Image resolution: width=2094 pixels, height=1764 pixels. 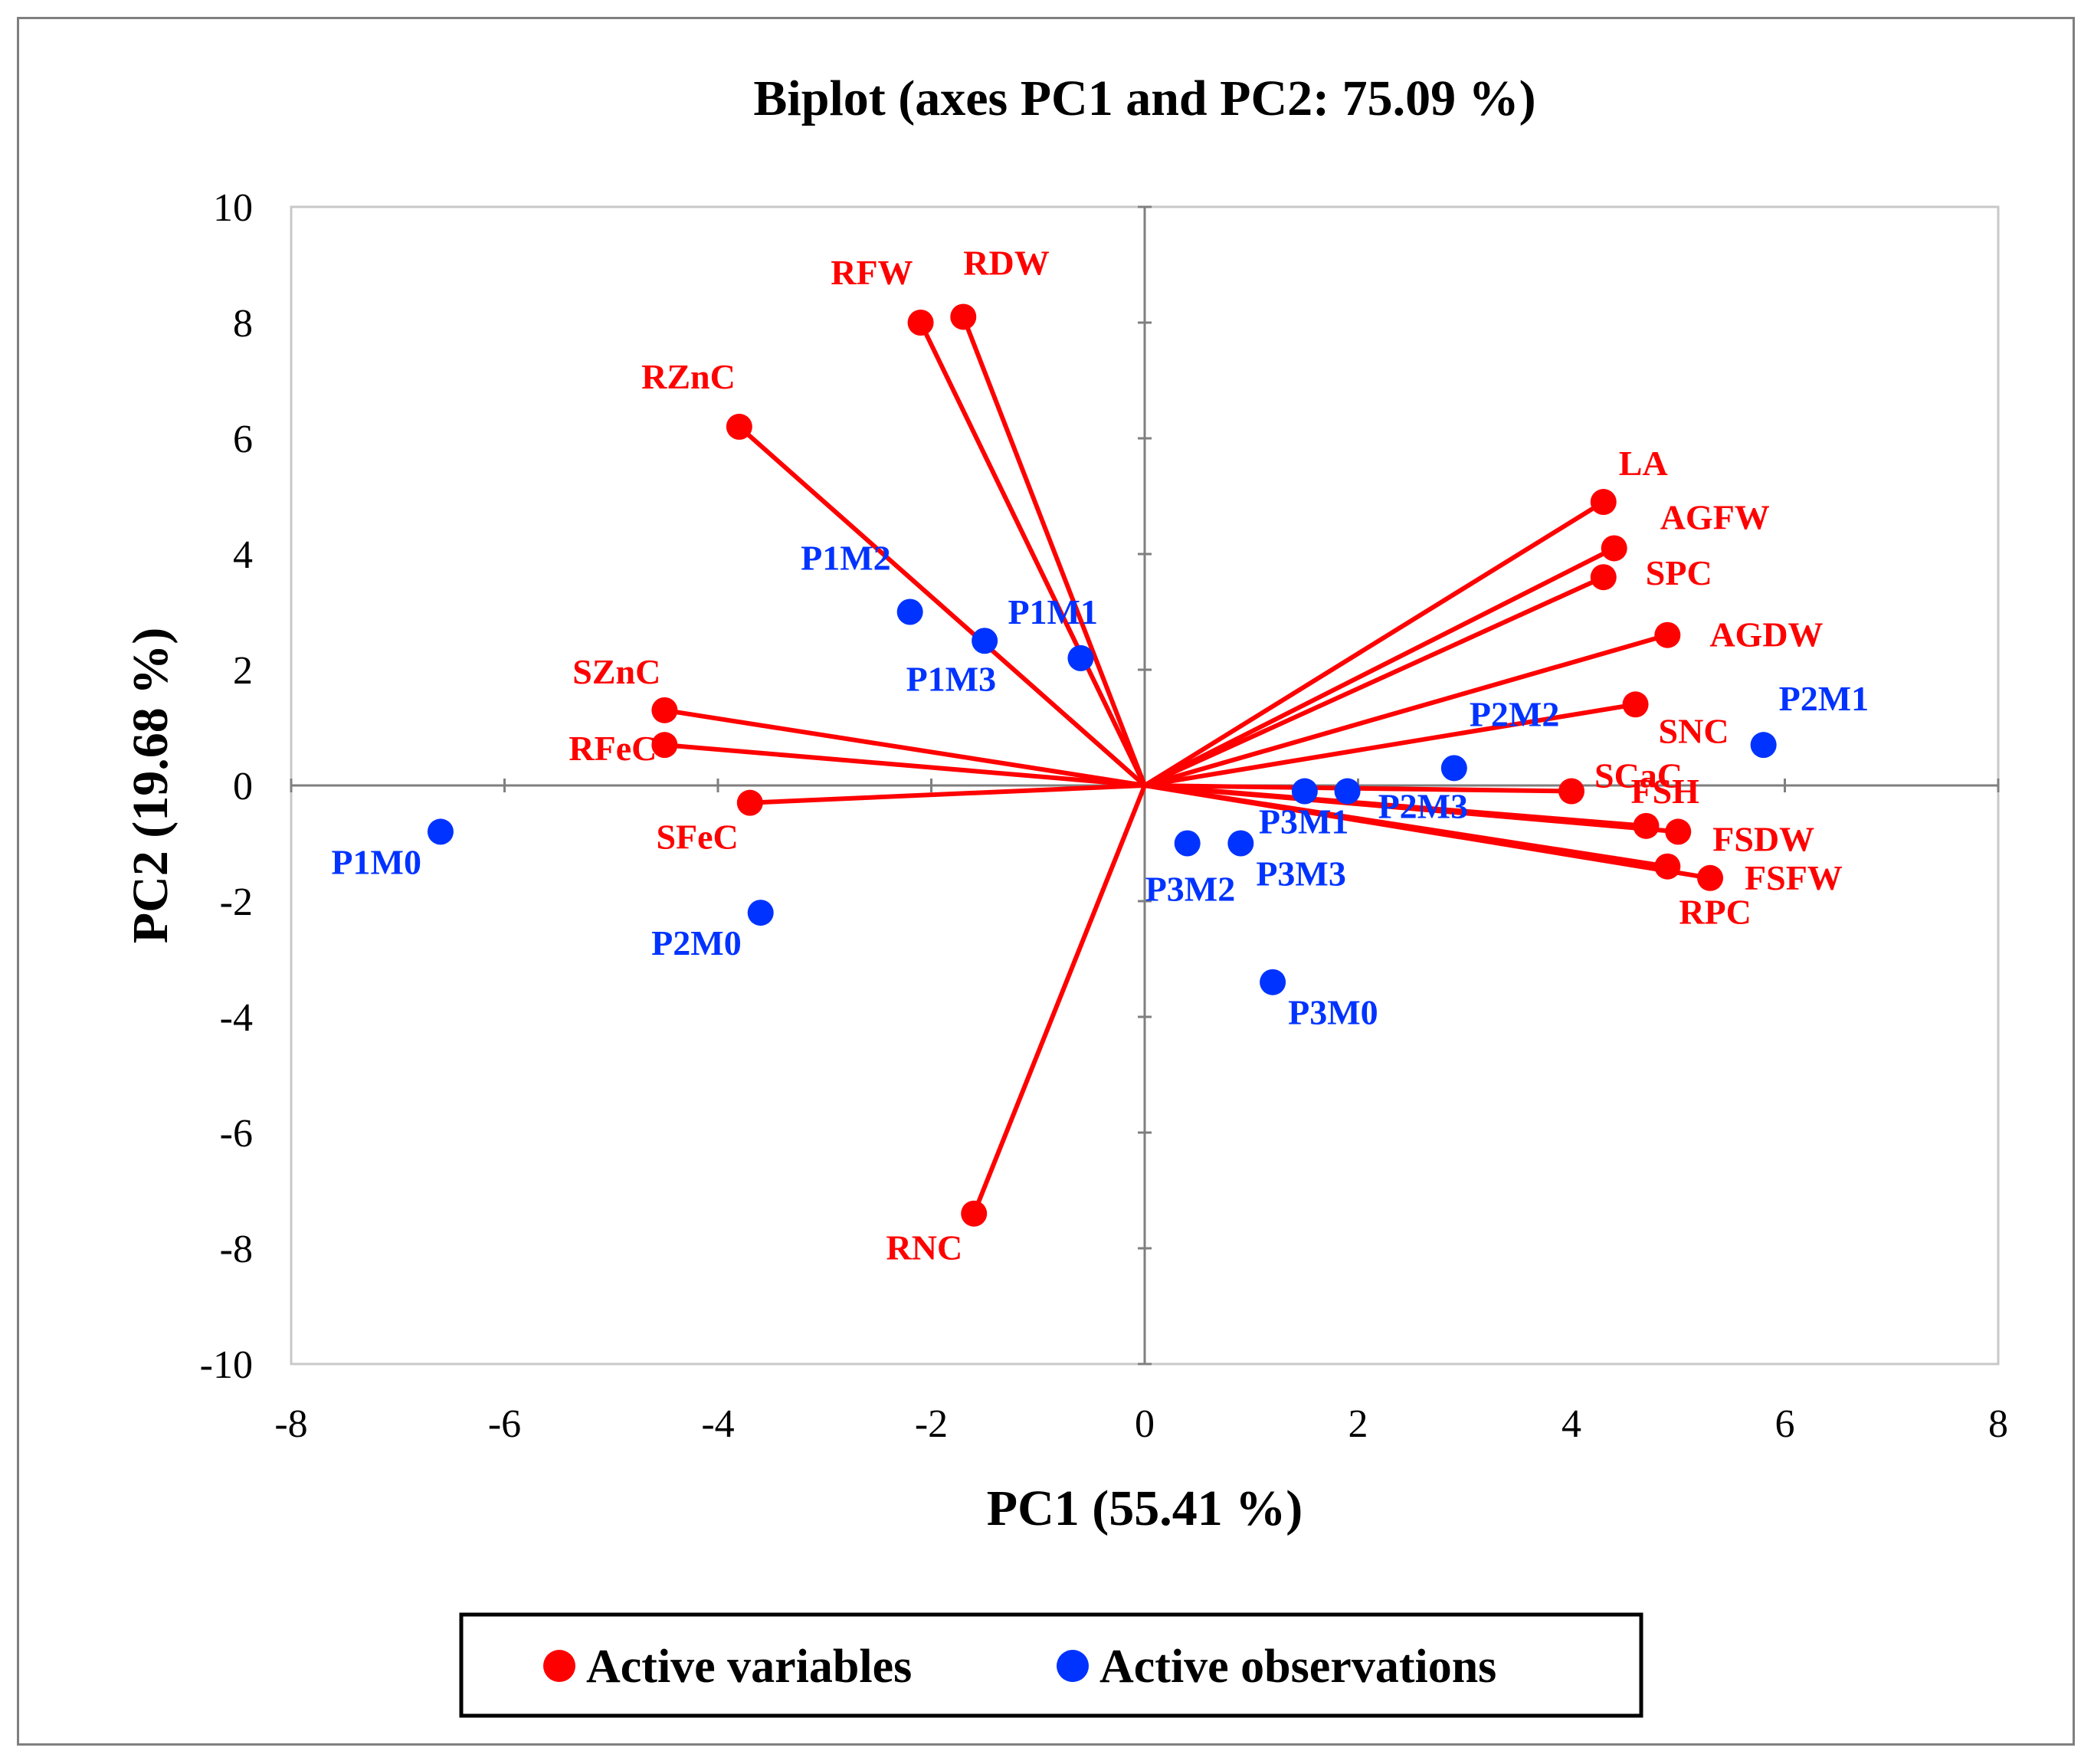 What do you see at coordinates (1824, 698) in the screenshot?
I see `observation-label-p2m1: P2M1` at bounding box center [1824, 698].